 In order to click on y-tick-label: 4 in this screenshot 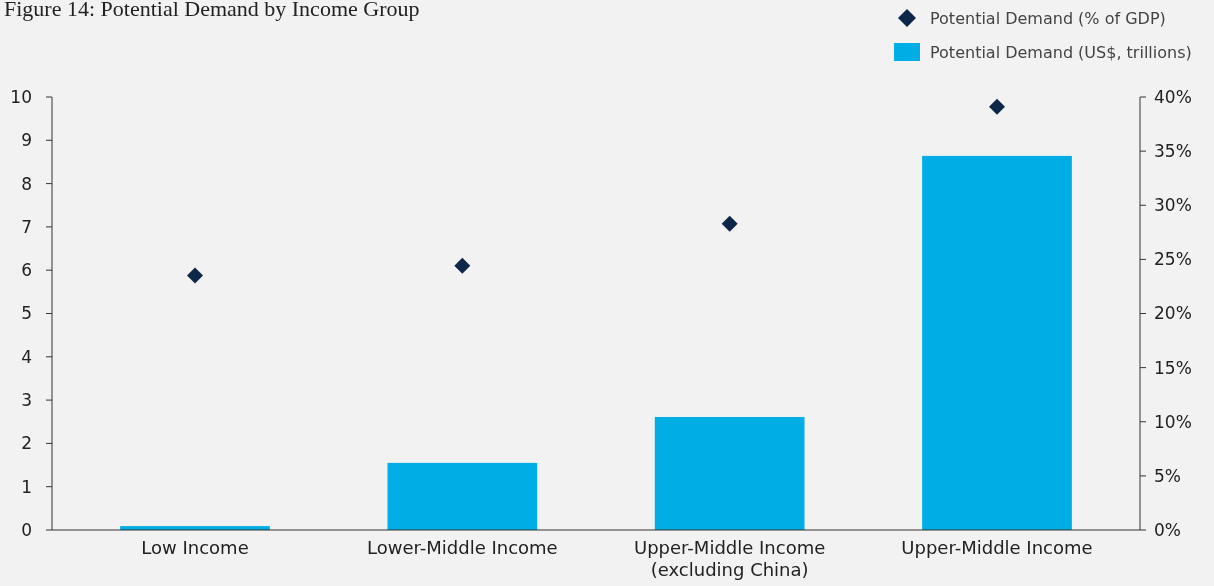, I will do `click(26, 356)`.